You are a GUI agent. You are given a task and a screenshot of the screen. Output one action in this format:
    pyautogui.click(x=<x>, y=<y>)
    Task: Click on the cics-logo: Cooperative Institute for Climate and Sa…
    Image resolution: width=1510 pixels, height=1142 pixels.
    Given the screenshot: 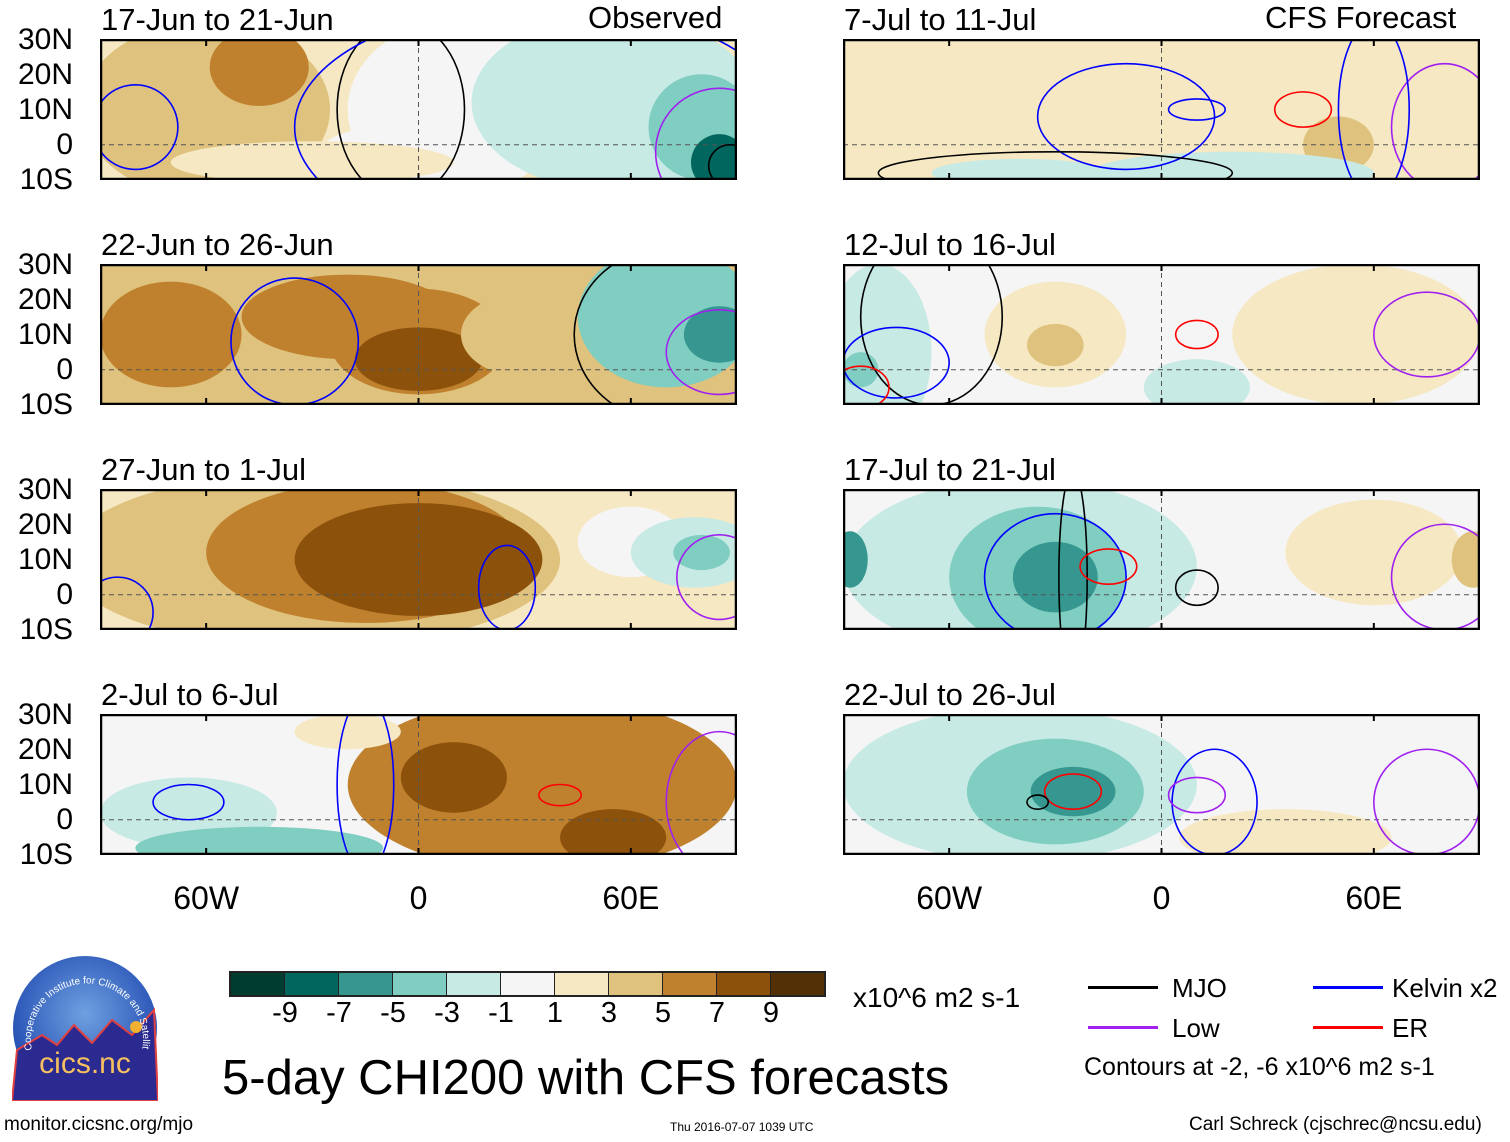 What is the action you would take?
    pyautogui.click(x=84, y=1024)
    